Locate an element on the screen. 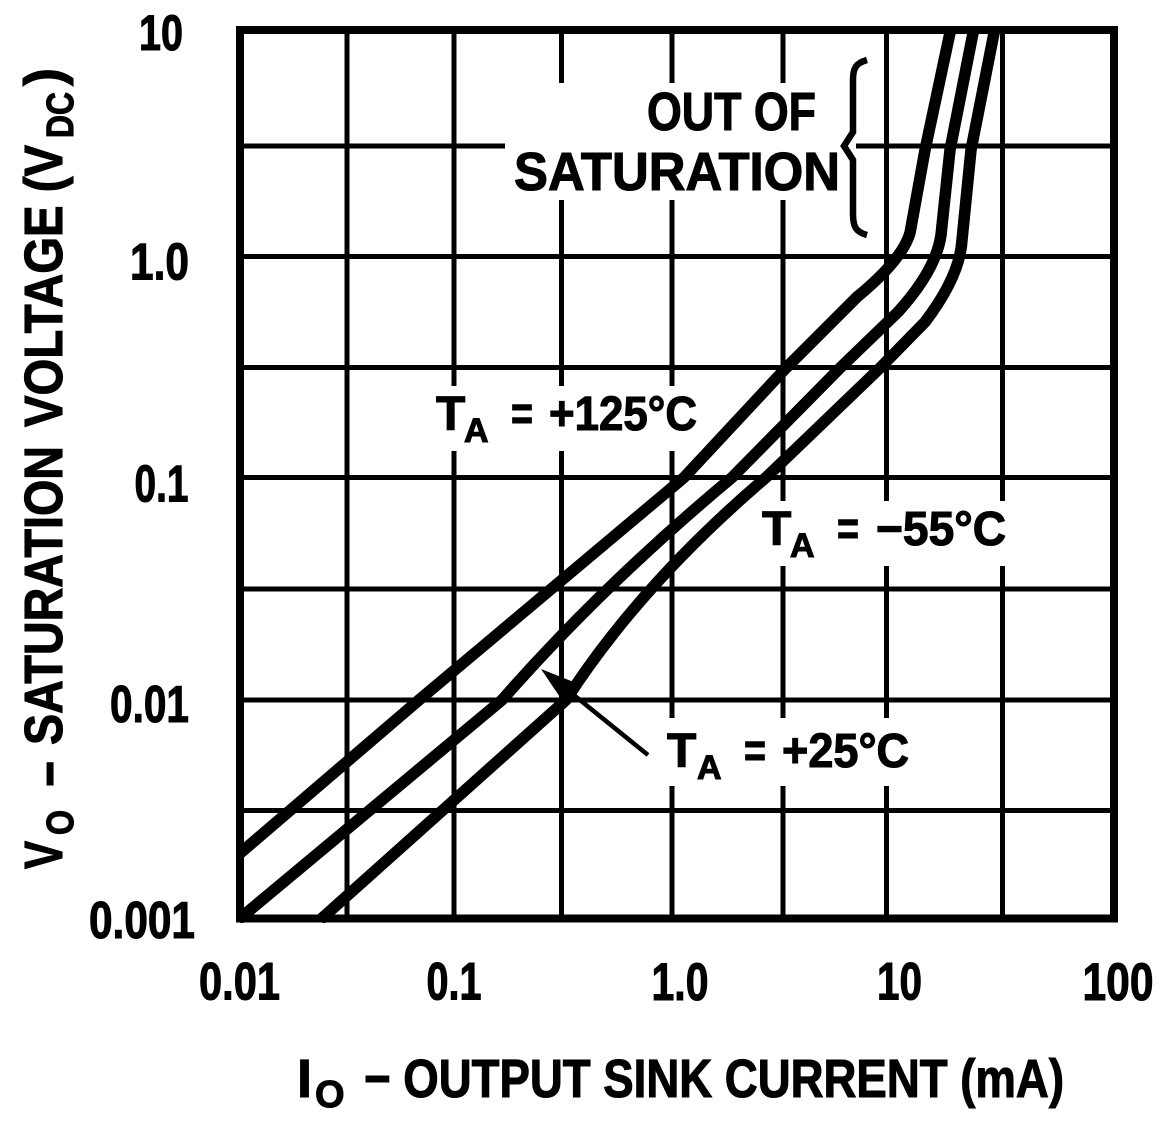  svg-text: I is located at coordinates (304, 1079).